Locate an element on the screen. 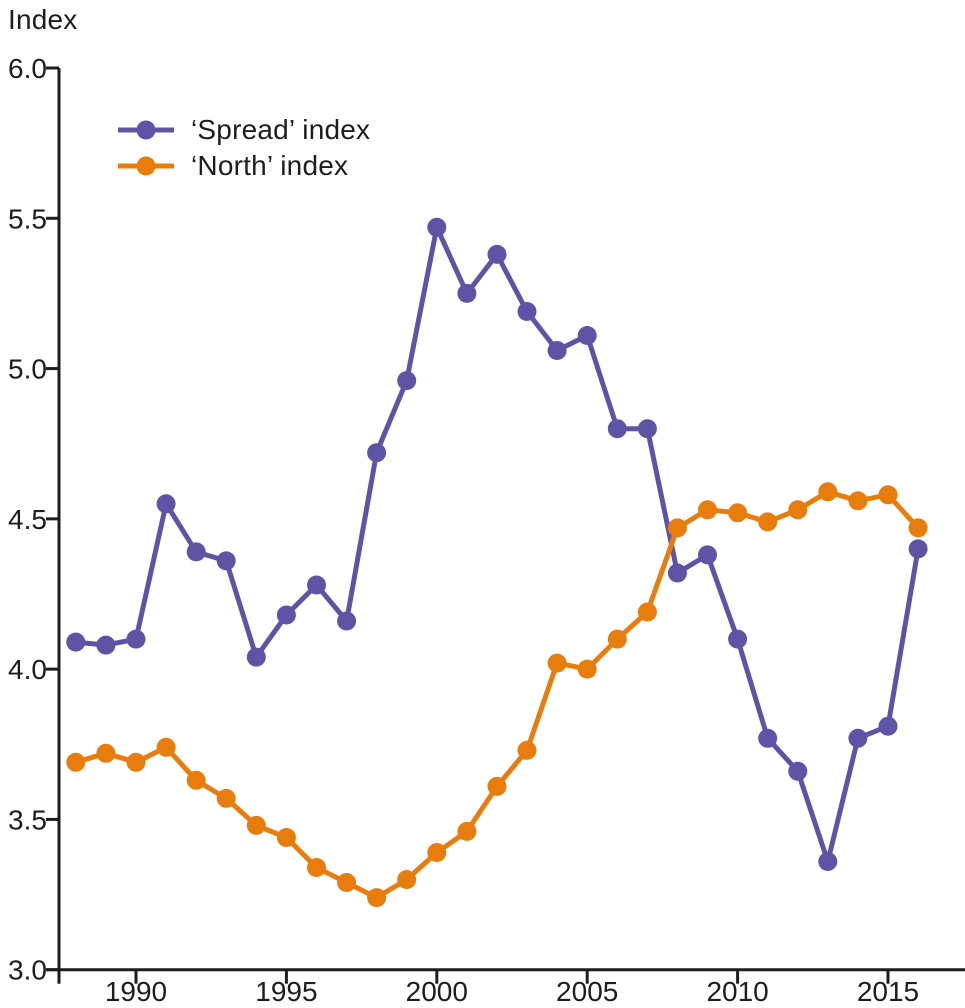 The width and height of the screenshot is (965, 1008). y-tick-label: 6.0 is located at coordinates (27, 68).